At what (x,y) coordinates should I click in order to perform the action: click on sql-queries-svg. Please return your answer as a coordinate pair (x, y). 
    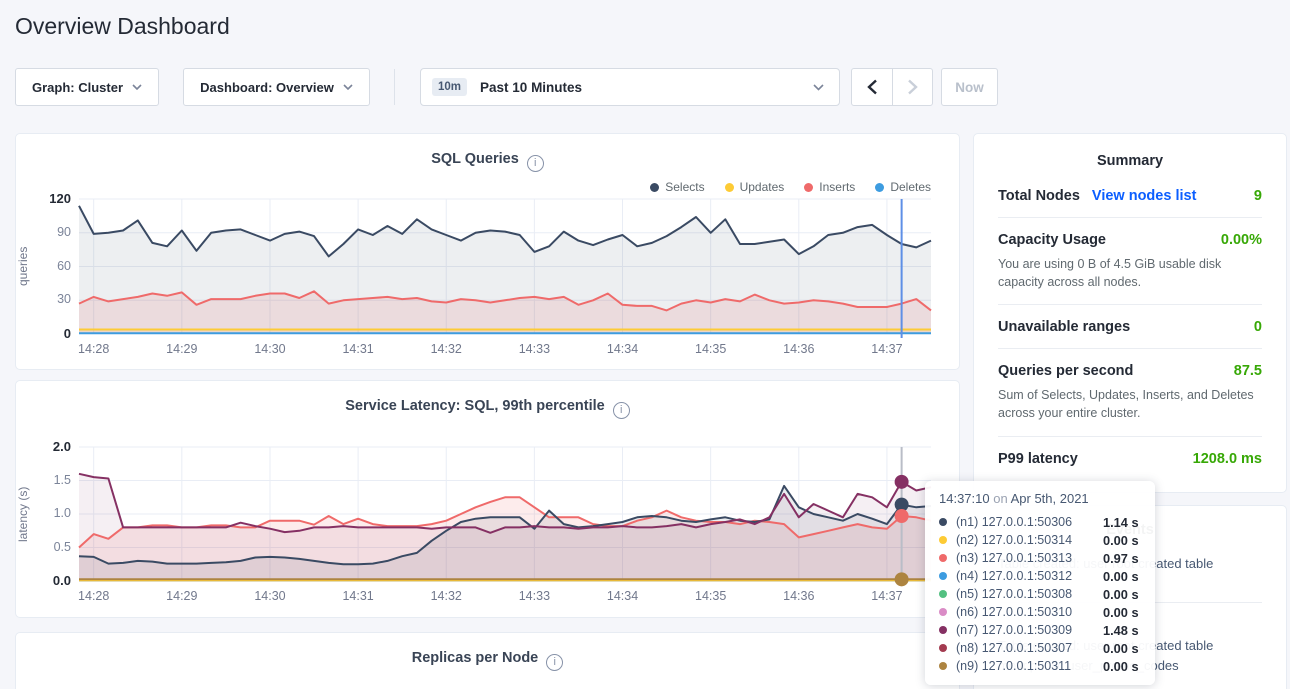
    Looking at the image, I should click on (505, 268).